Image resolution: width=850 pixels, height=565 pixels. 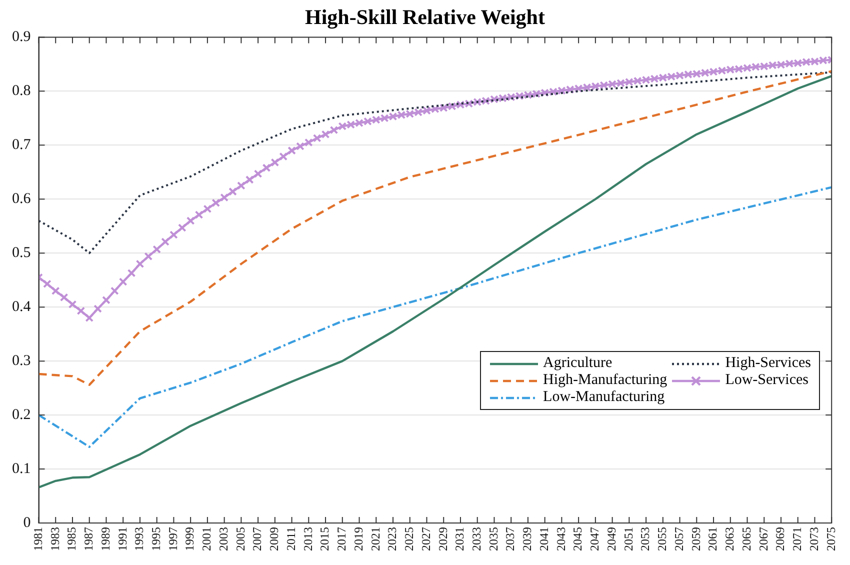 I want to click on y-tick-label: 0.7, so click(x=22, y=145).